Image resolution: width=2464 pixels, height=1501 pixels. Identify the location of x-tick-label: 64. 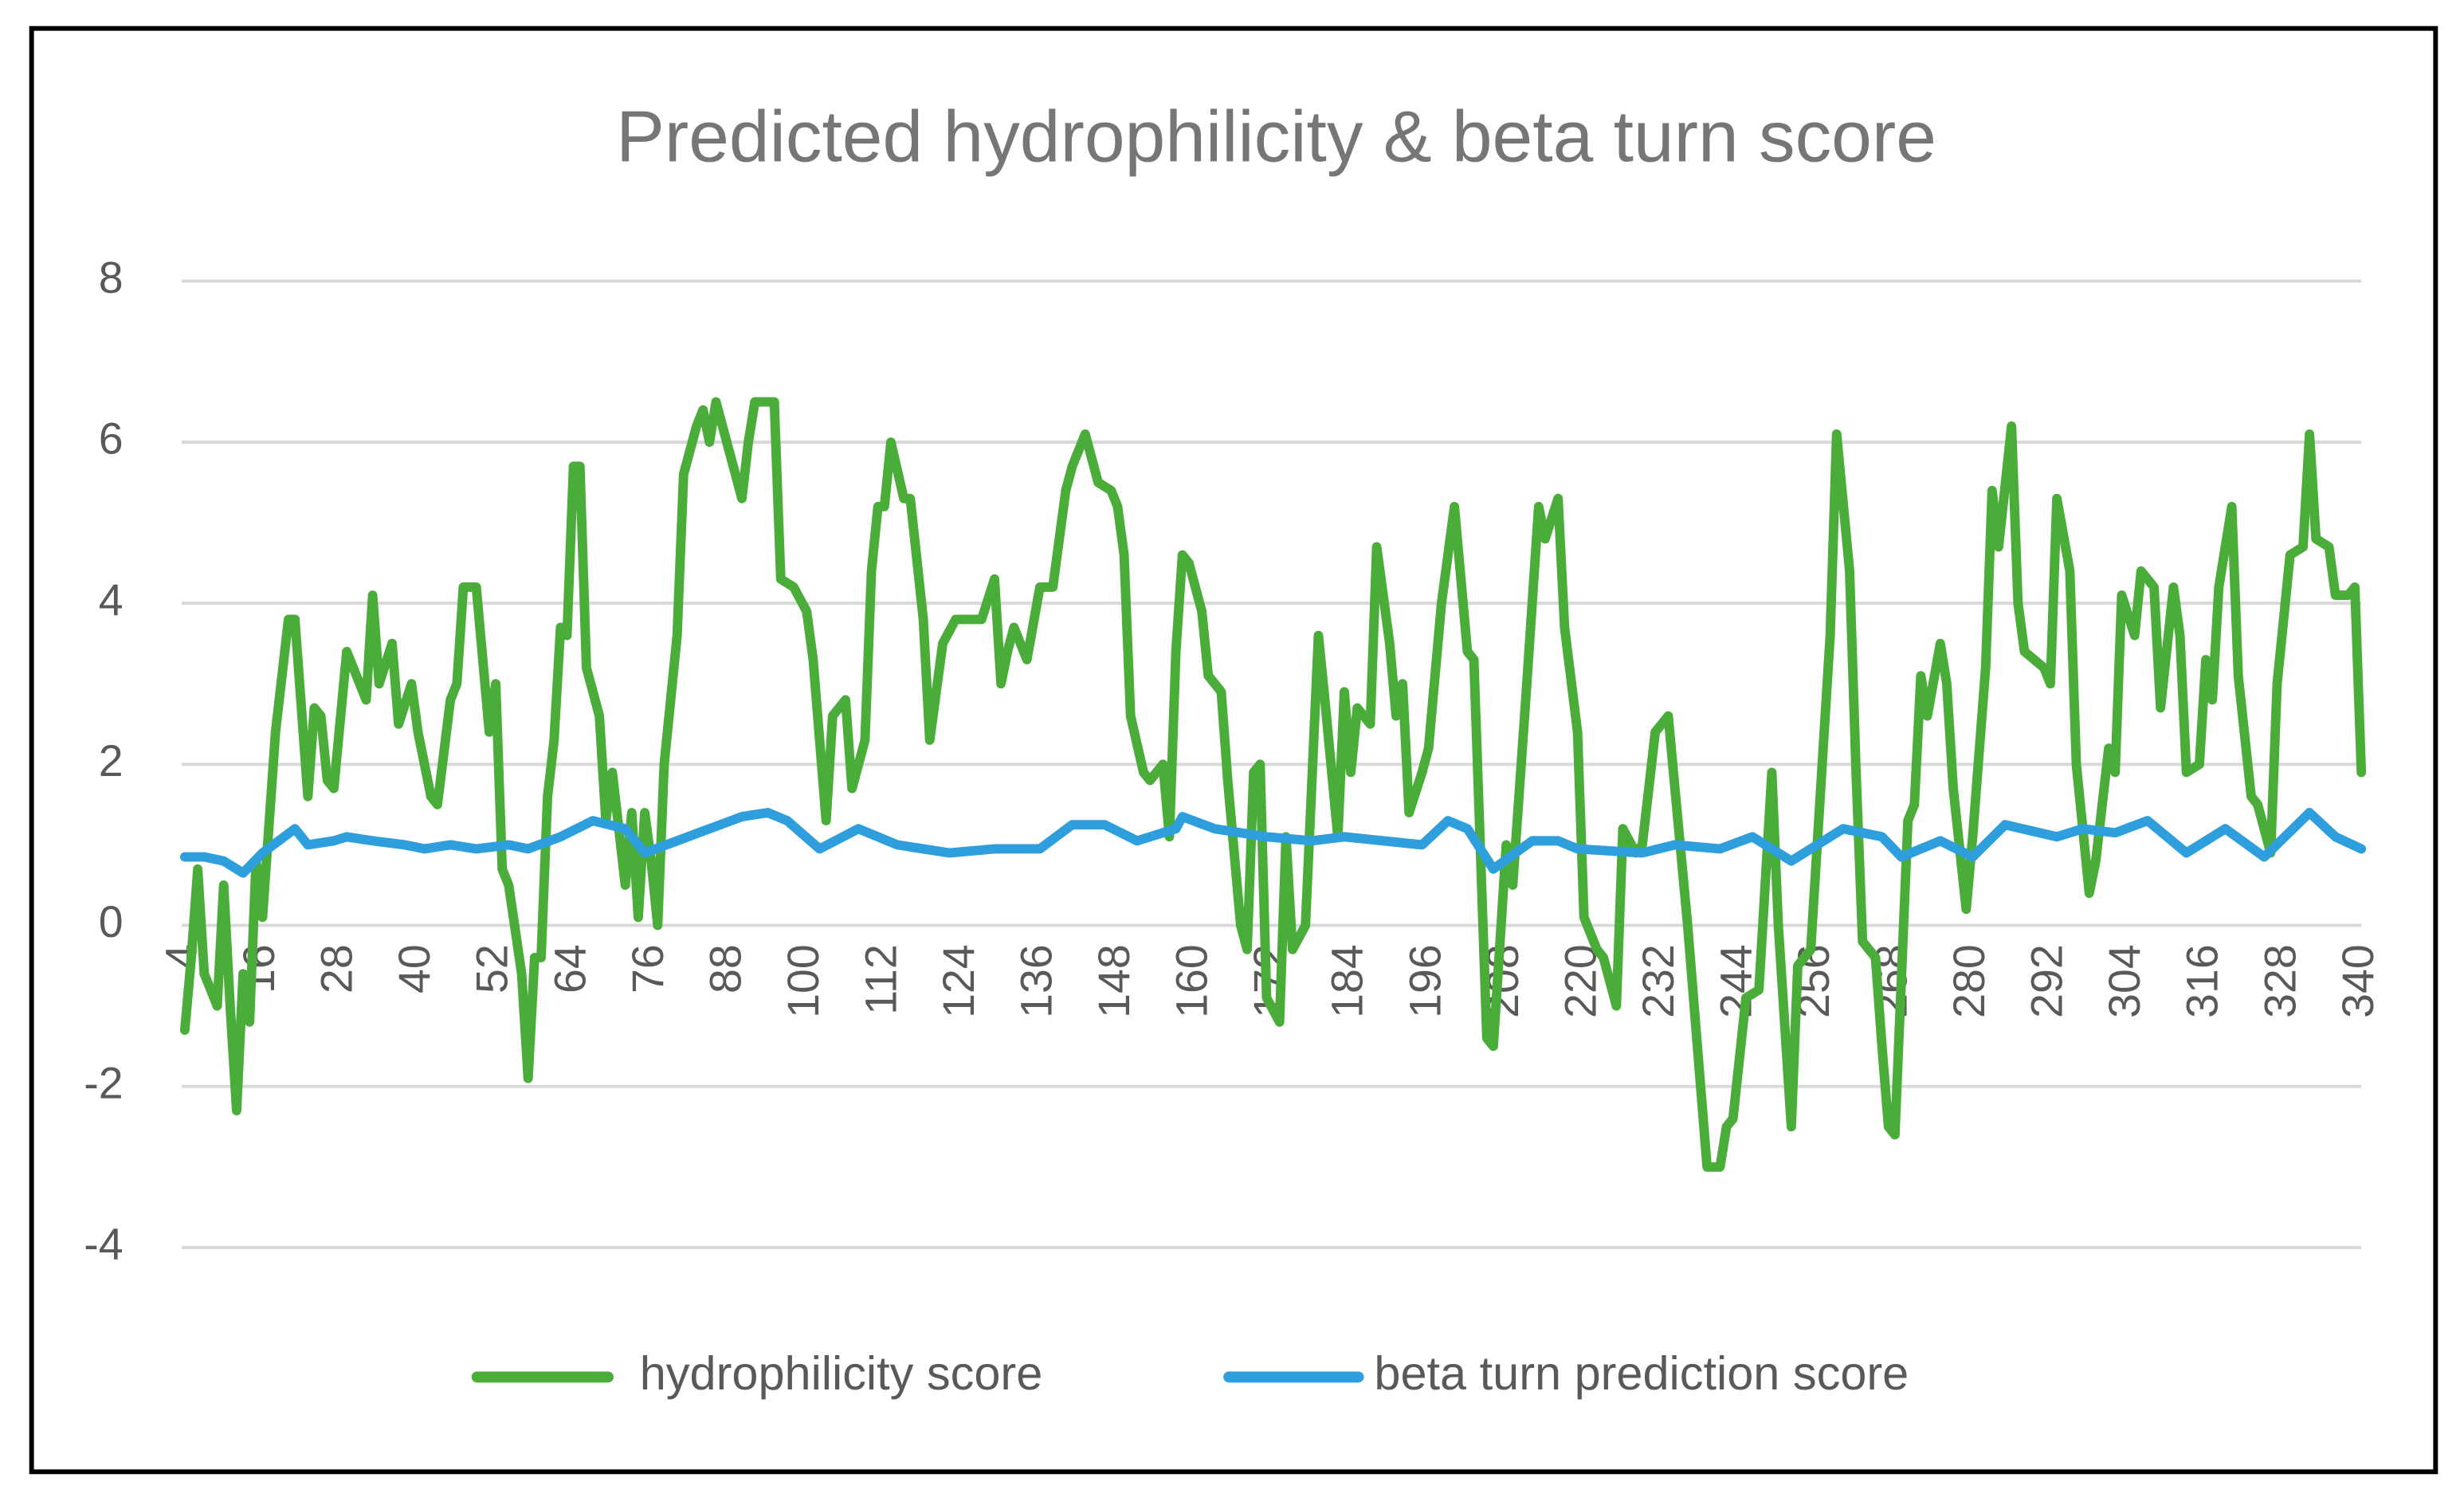
(569, 968).